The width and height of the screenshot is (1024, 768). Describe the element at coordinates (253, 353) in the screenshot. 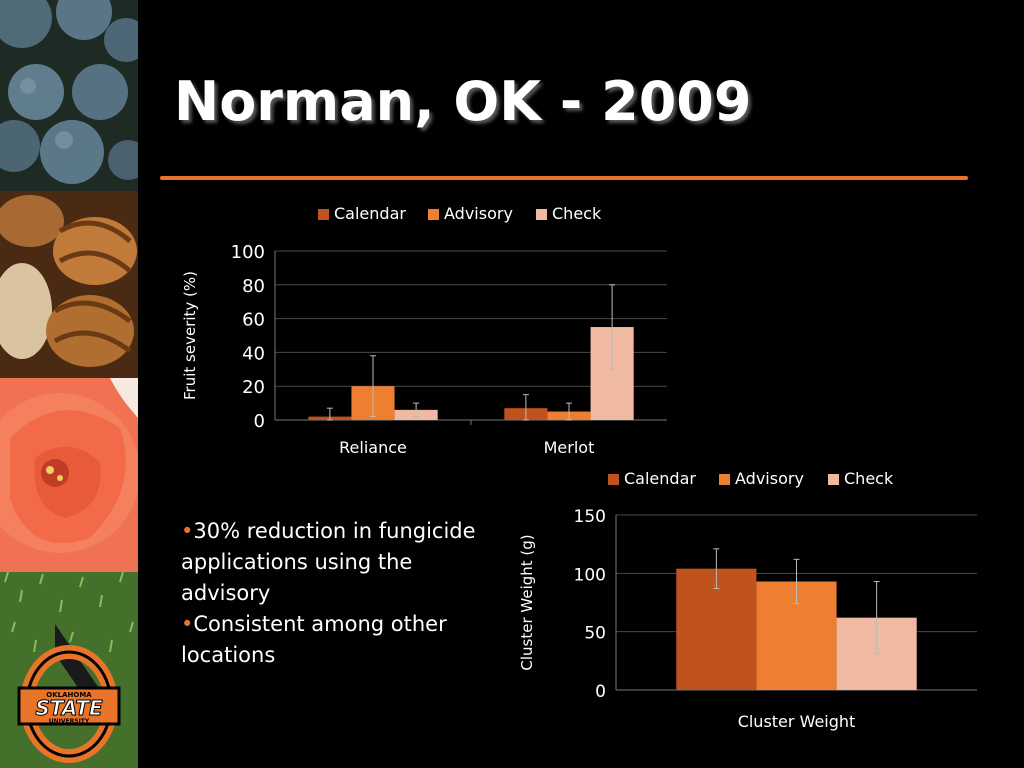

I see `y-tick-label: 40` at that location.